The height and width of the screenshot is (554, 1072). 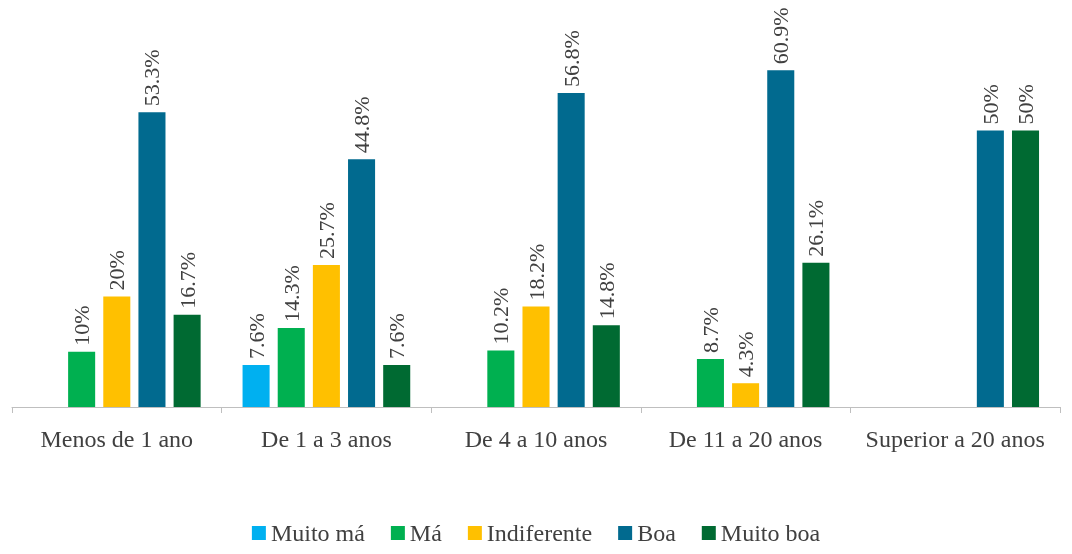 I want to click on data-label: 14.3%, so click(x=291, y=293).